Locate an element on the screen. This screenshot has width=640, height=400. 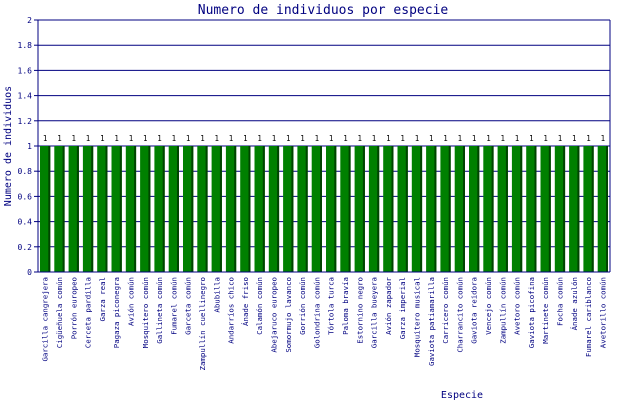
x-category-label: Gaviota reidora is located at coordinates (474, 310).